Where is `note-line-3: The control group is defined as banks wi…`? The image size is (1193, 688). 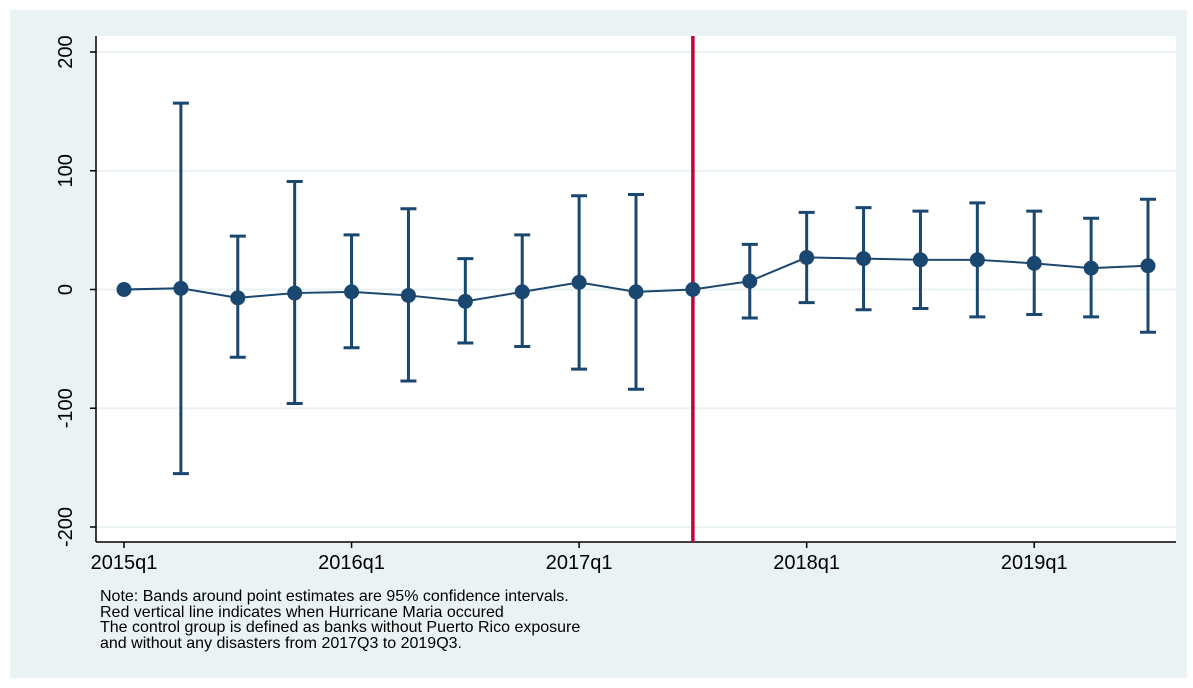 note-line-3: The control group is defined as banks wi… is located at coordinates (340, 627).